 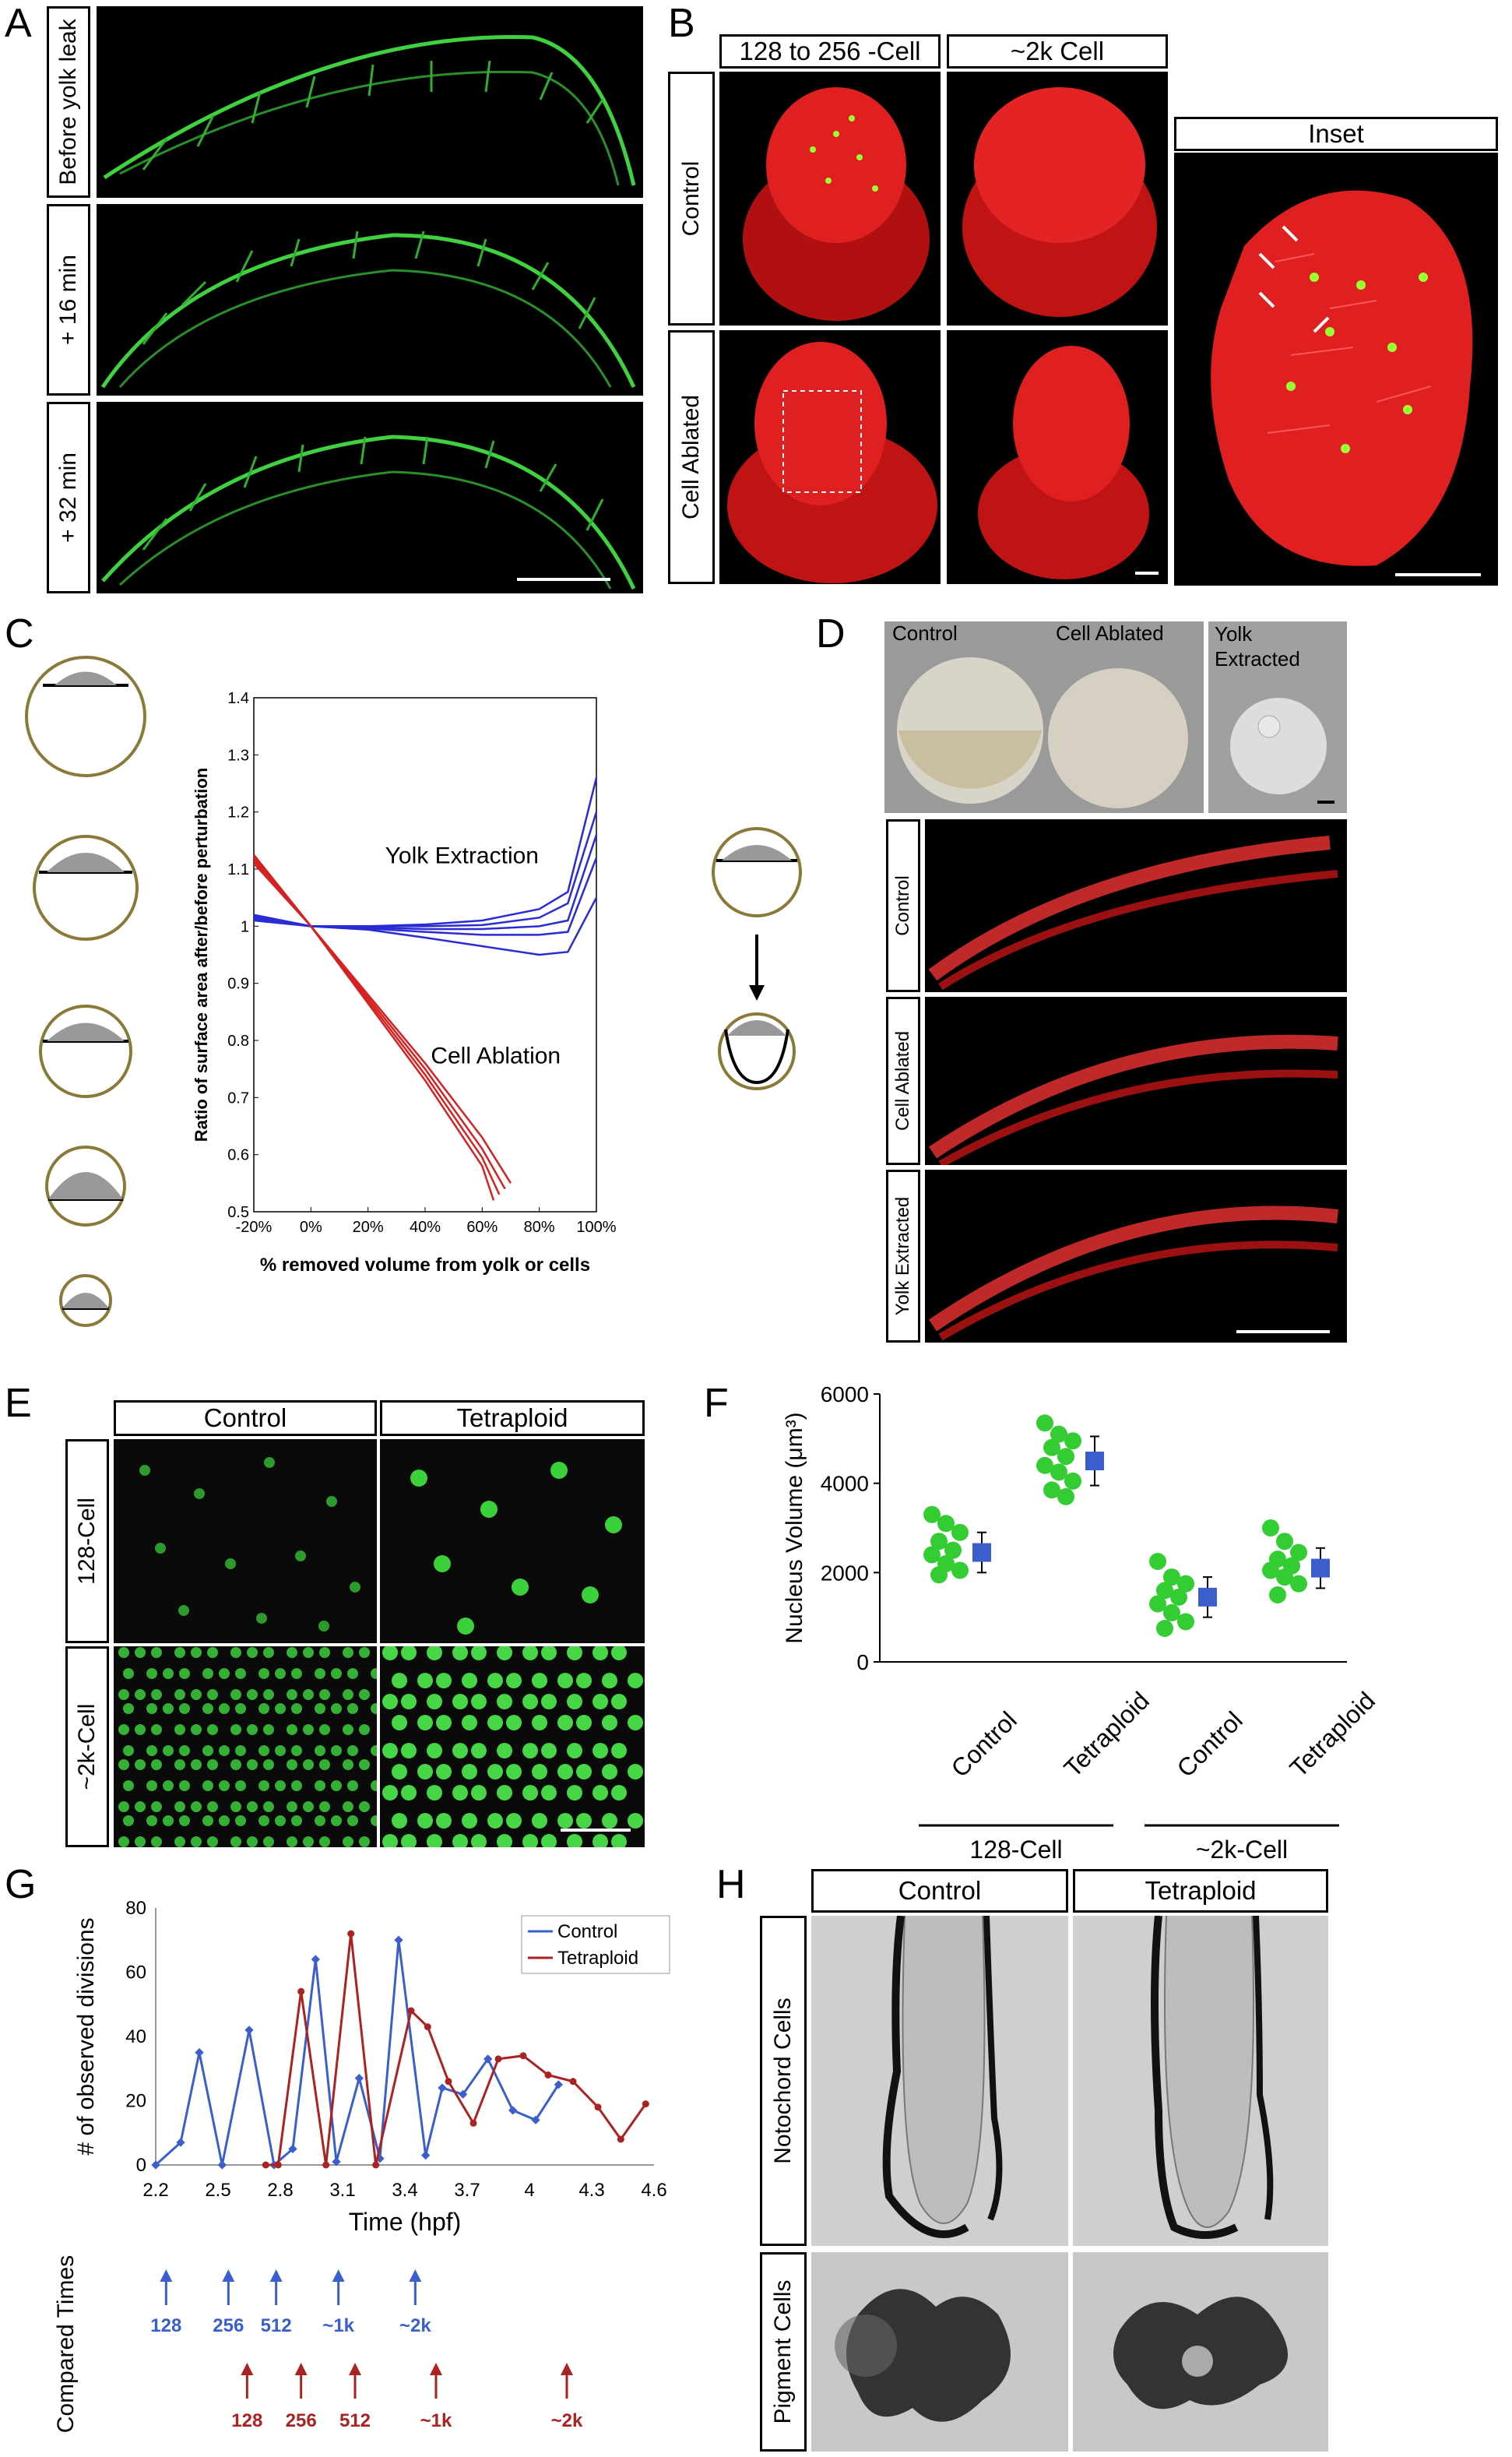 What do you see at coordinates (1136, 1081) in the screenshot?
I see `d-image-ablated` at bounding box center [1136, 1081].